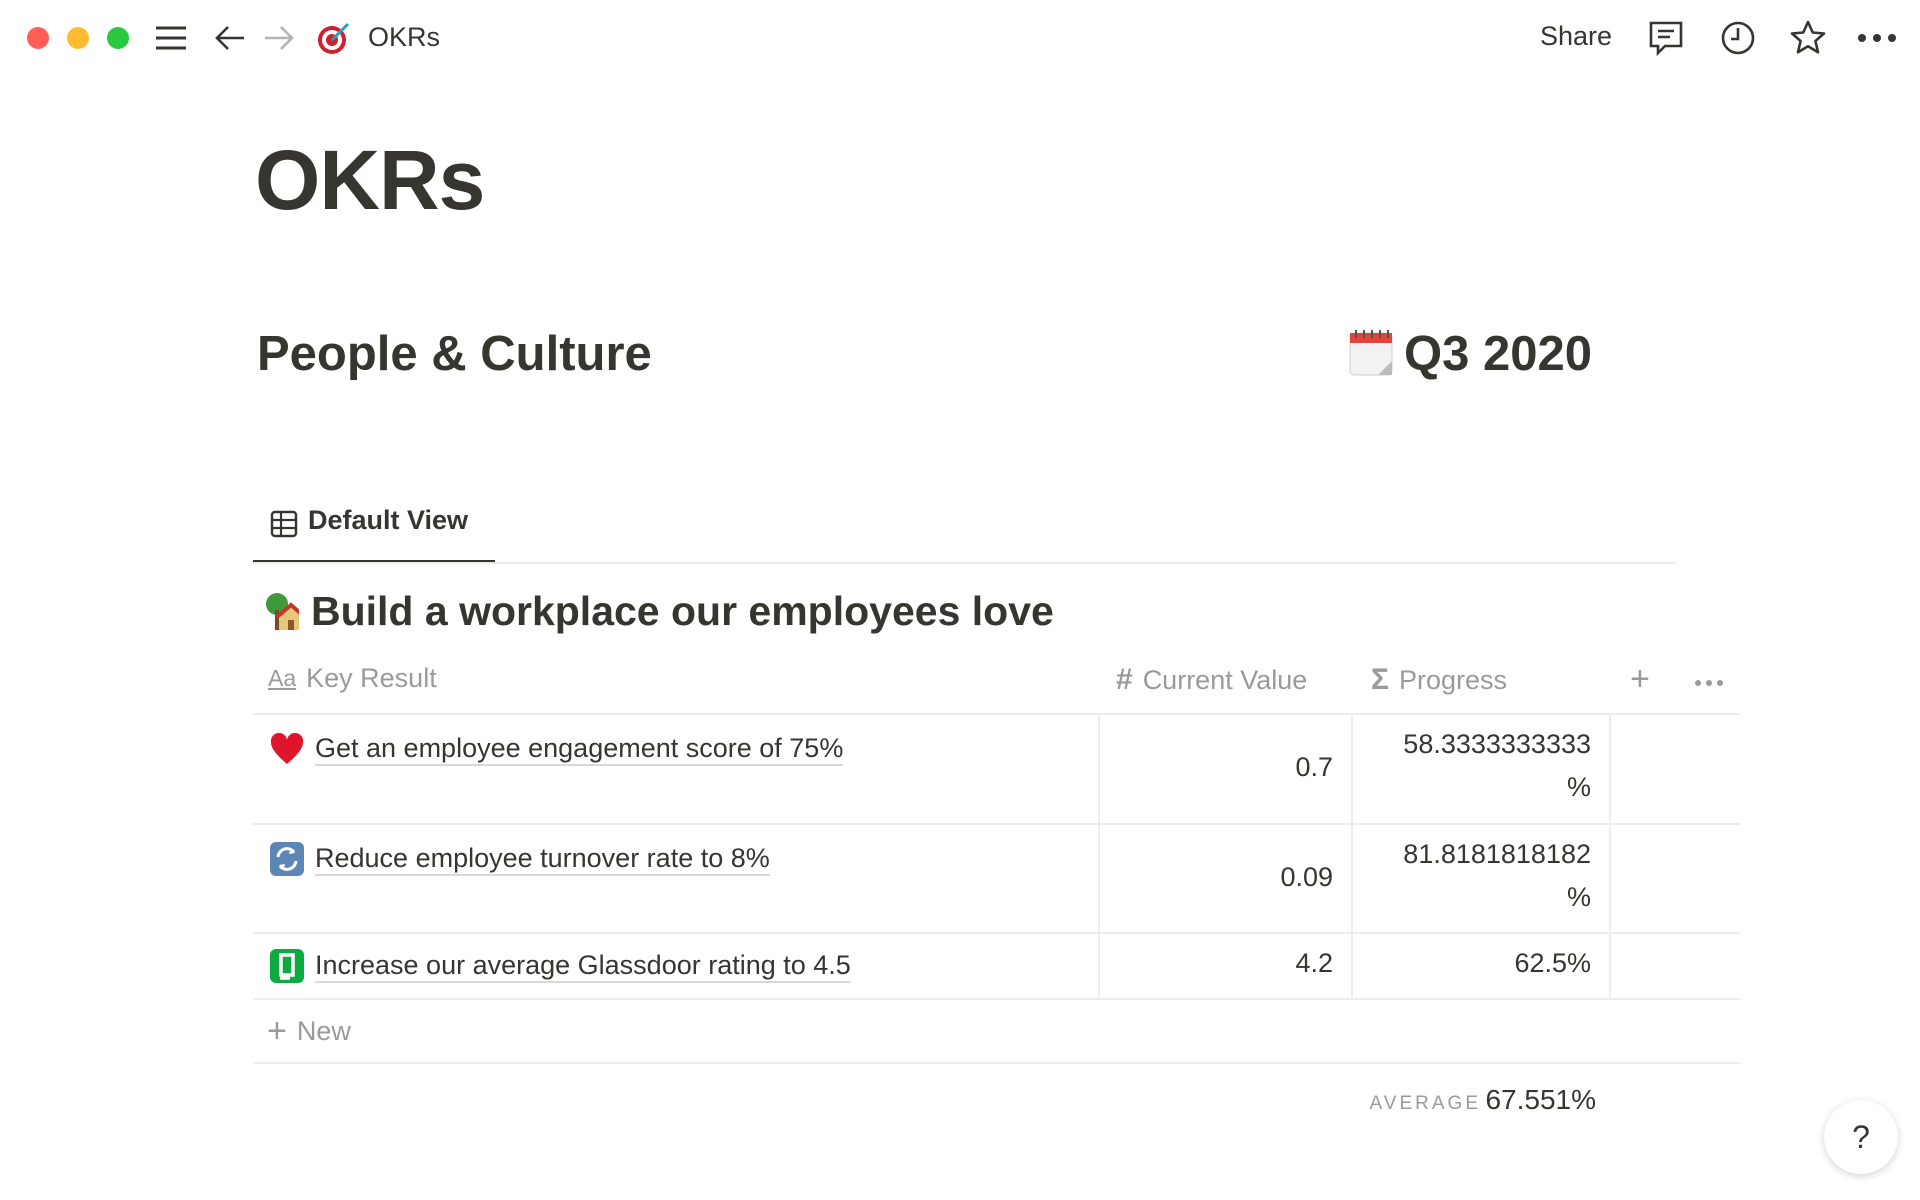 This screenshot has height=1200, width=1920. Describe the element at coordinates (1497, 744) in the screenshot. I see `progress-value: 58.3333333333` at that location.